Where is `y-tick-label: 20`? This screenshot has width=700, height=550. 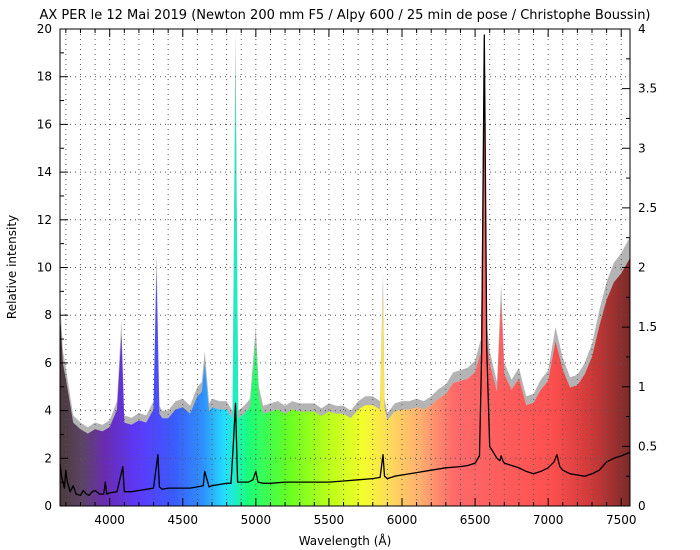 y-tick-label: 20 is located at coordinates (44, 29).